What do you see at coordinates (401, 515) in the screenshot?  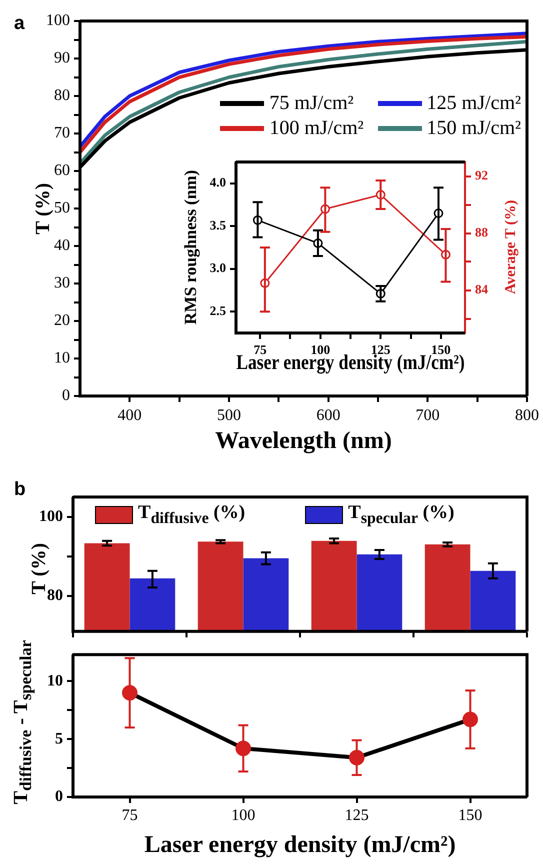 I see `legend-label: T$_{specular}$ (%)` at bounding box center [401, 515].